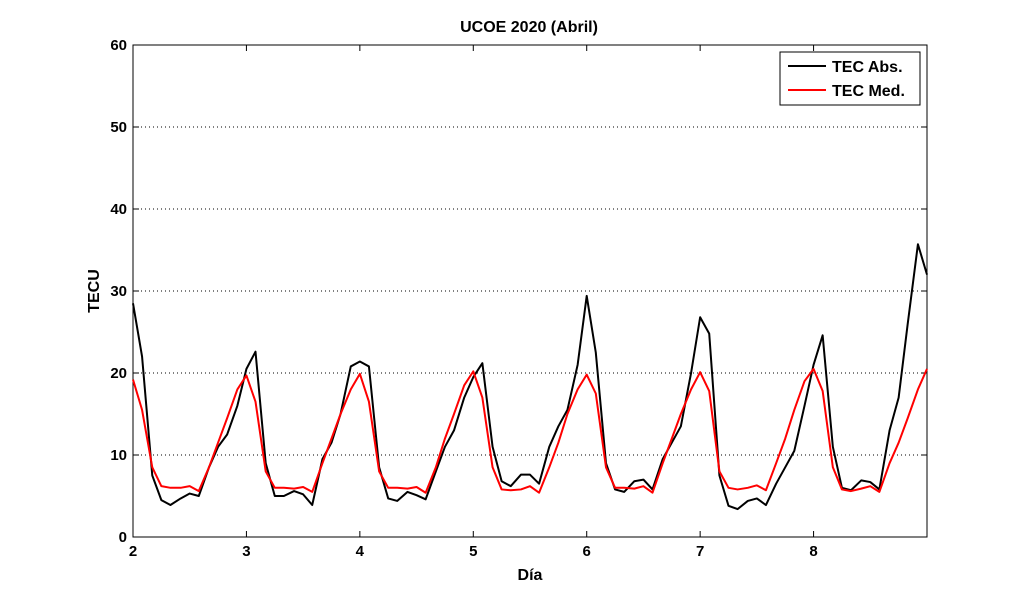  I want to click on x-tick-label: 7, so click(700, 551).